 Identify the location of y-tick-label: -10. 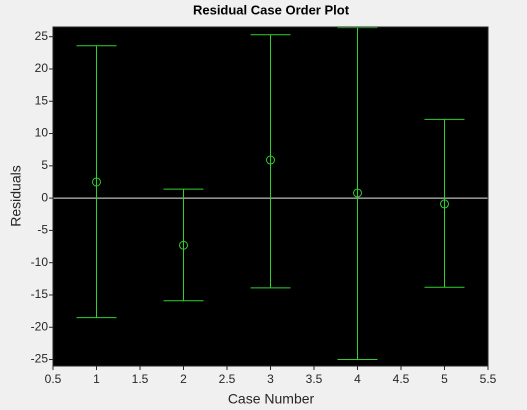
(40, 262).